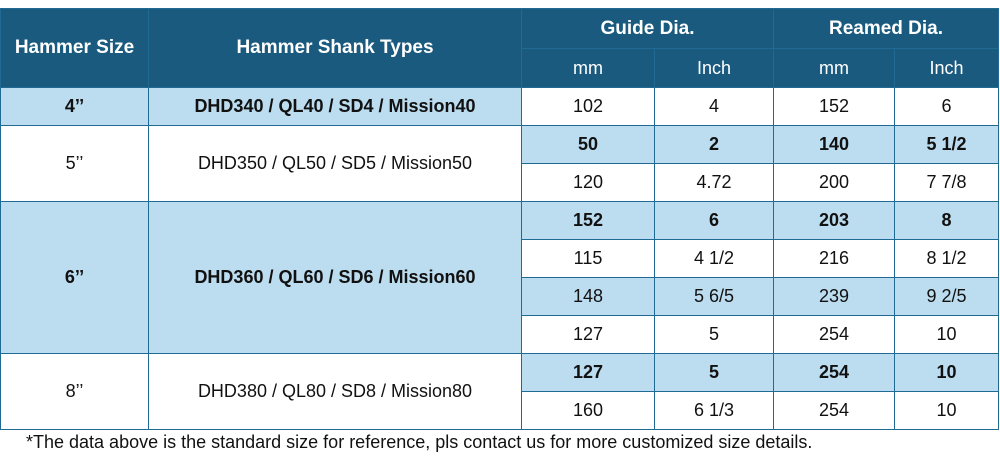 This screenshot has width=1000, height=459. What do you see at coordinates (714, 258) in the screenshot?
I see `guide-inch-cell: 4 1/2` at bounding box center [714, 258].